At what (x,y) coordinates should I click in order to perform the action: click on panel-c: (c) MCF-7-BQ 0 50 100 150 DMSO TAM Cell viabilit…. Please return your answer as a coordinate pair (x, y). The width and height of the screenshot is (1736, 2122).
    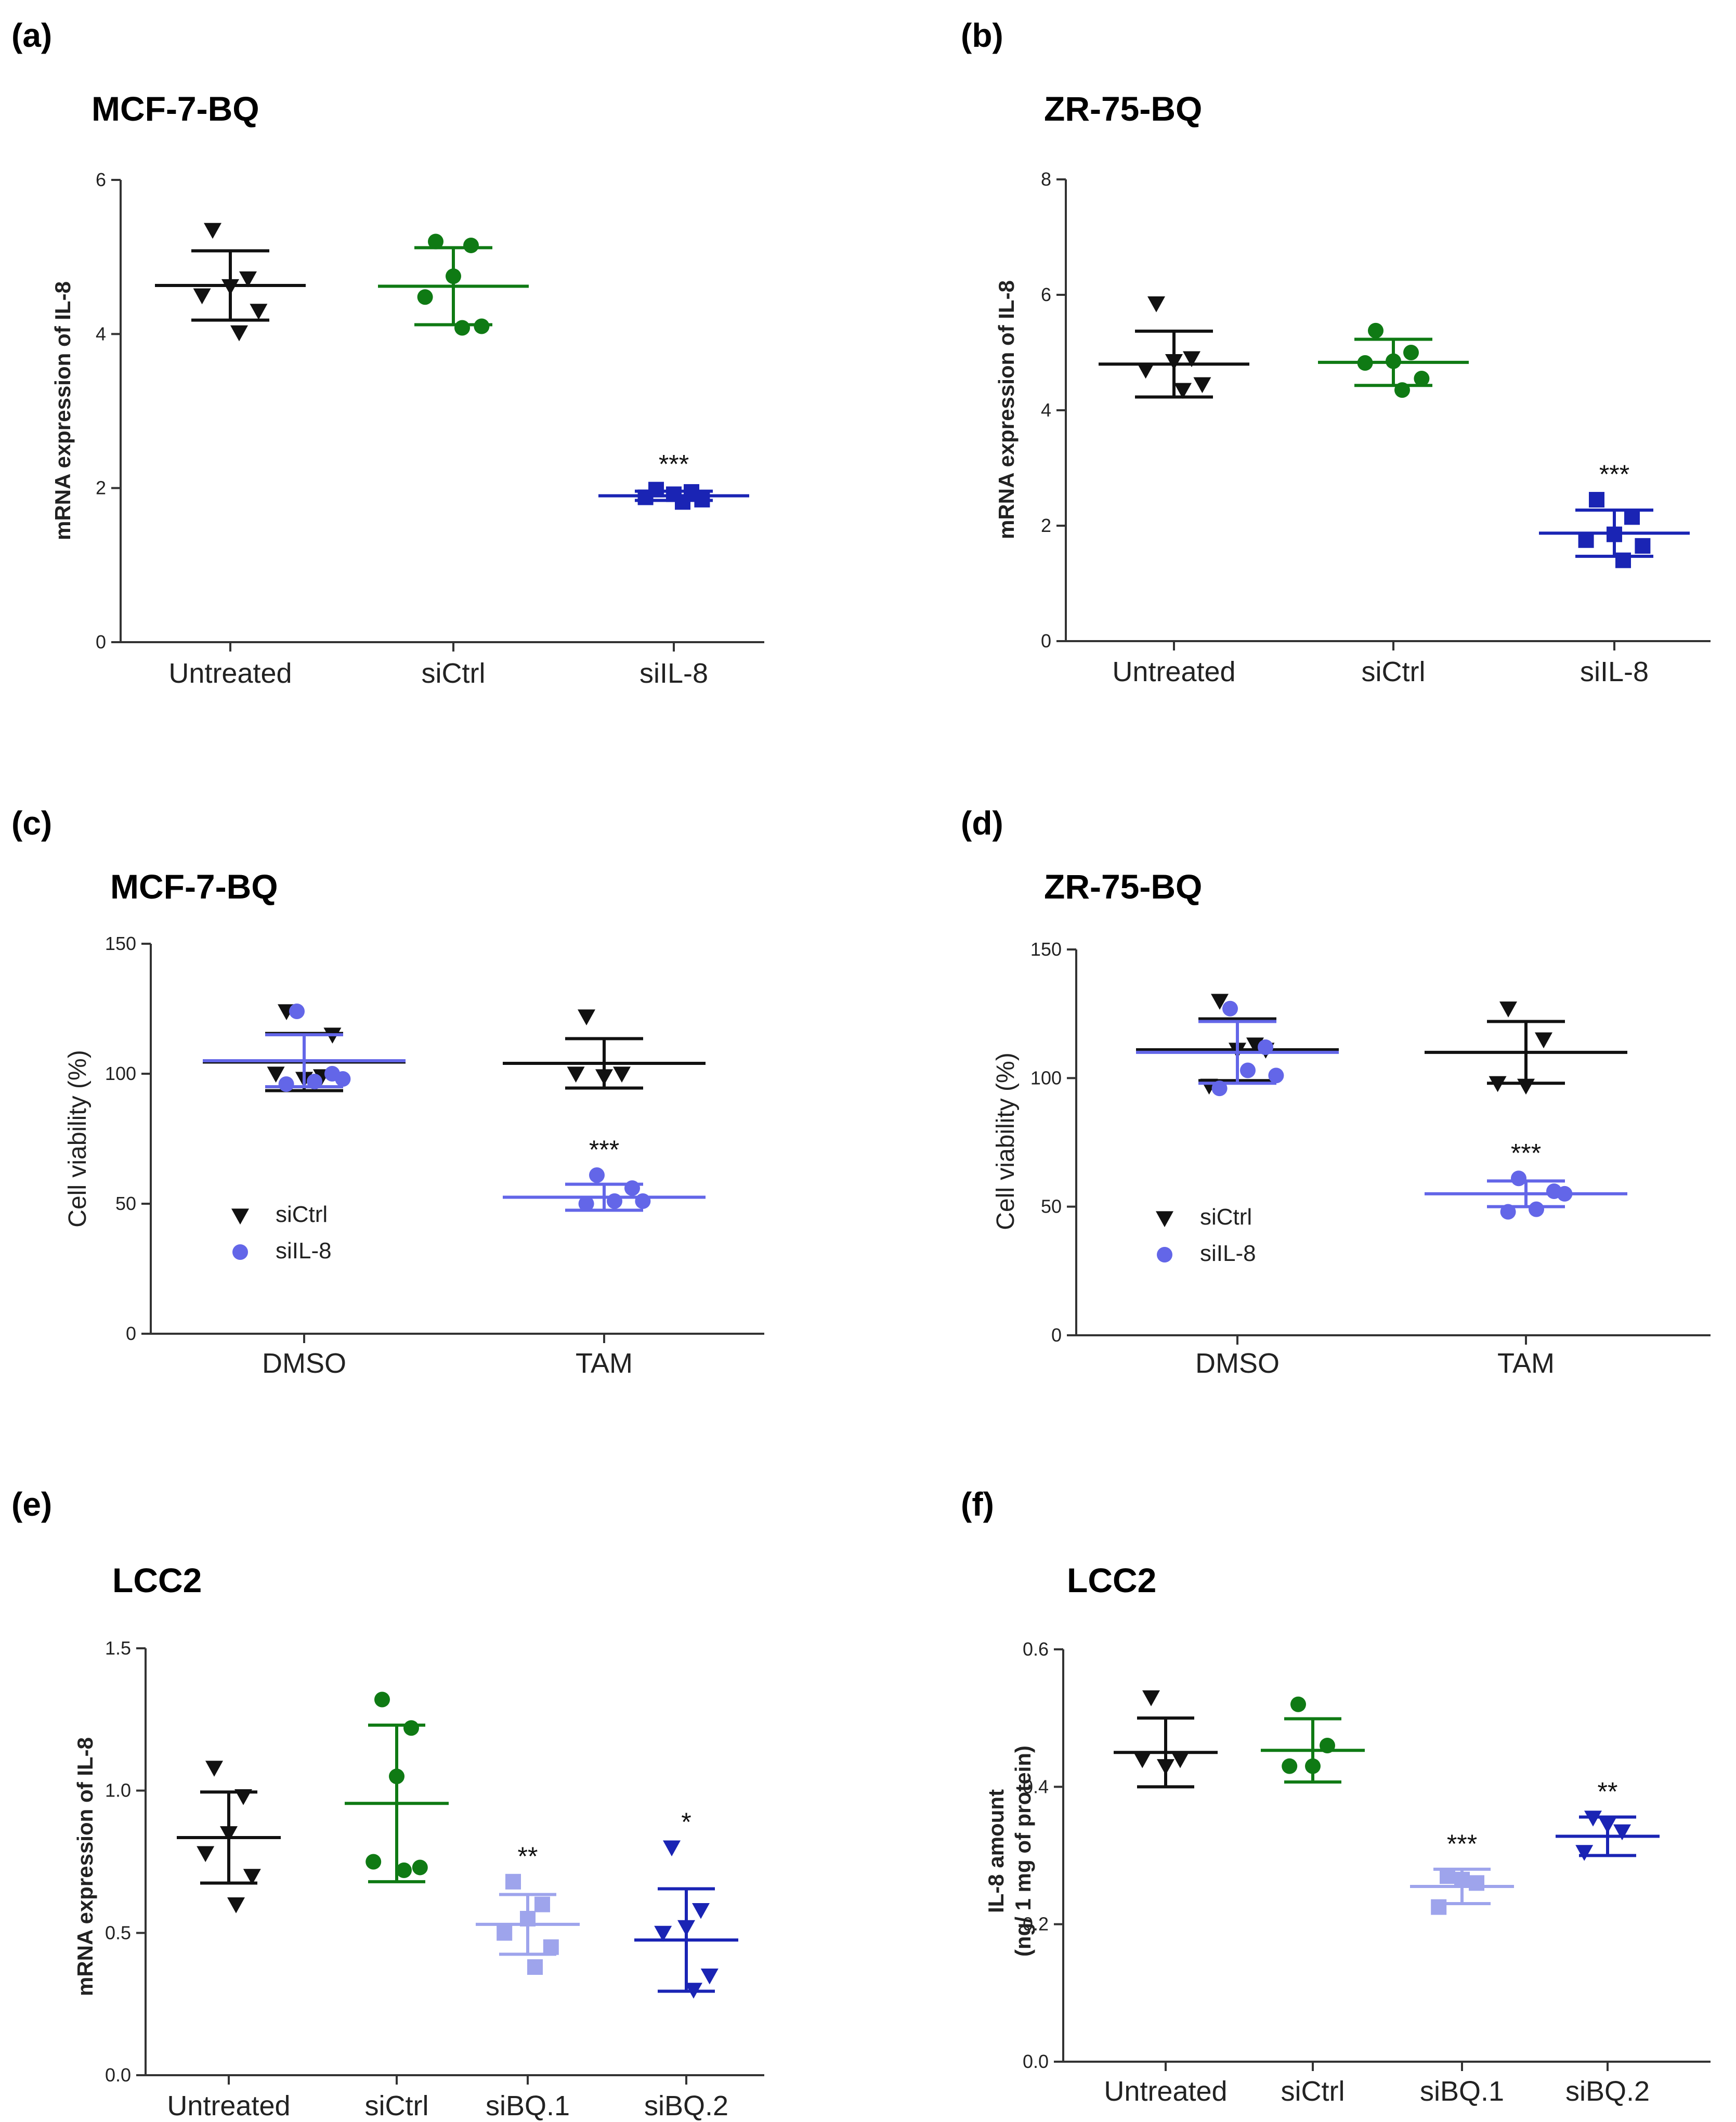
    Looking at the image, I should click on (387, 1091).